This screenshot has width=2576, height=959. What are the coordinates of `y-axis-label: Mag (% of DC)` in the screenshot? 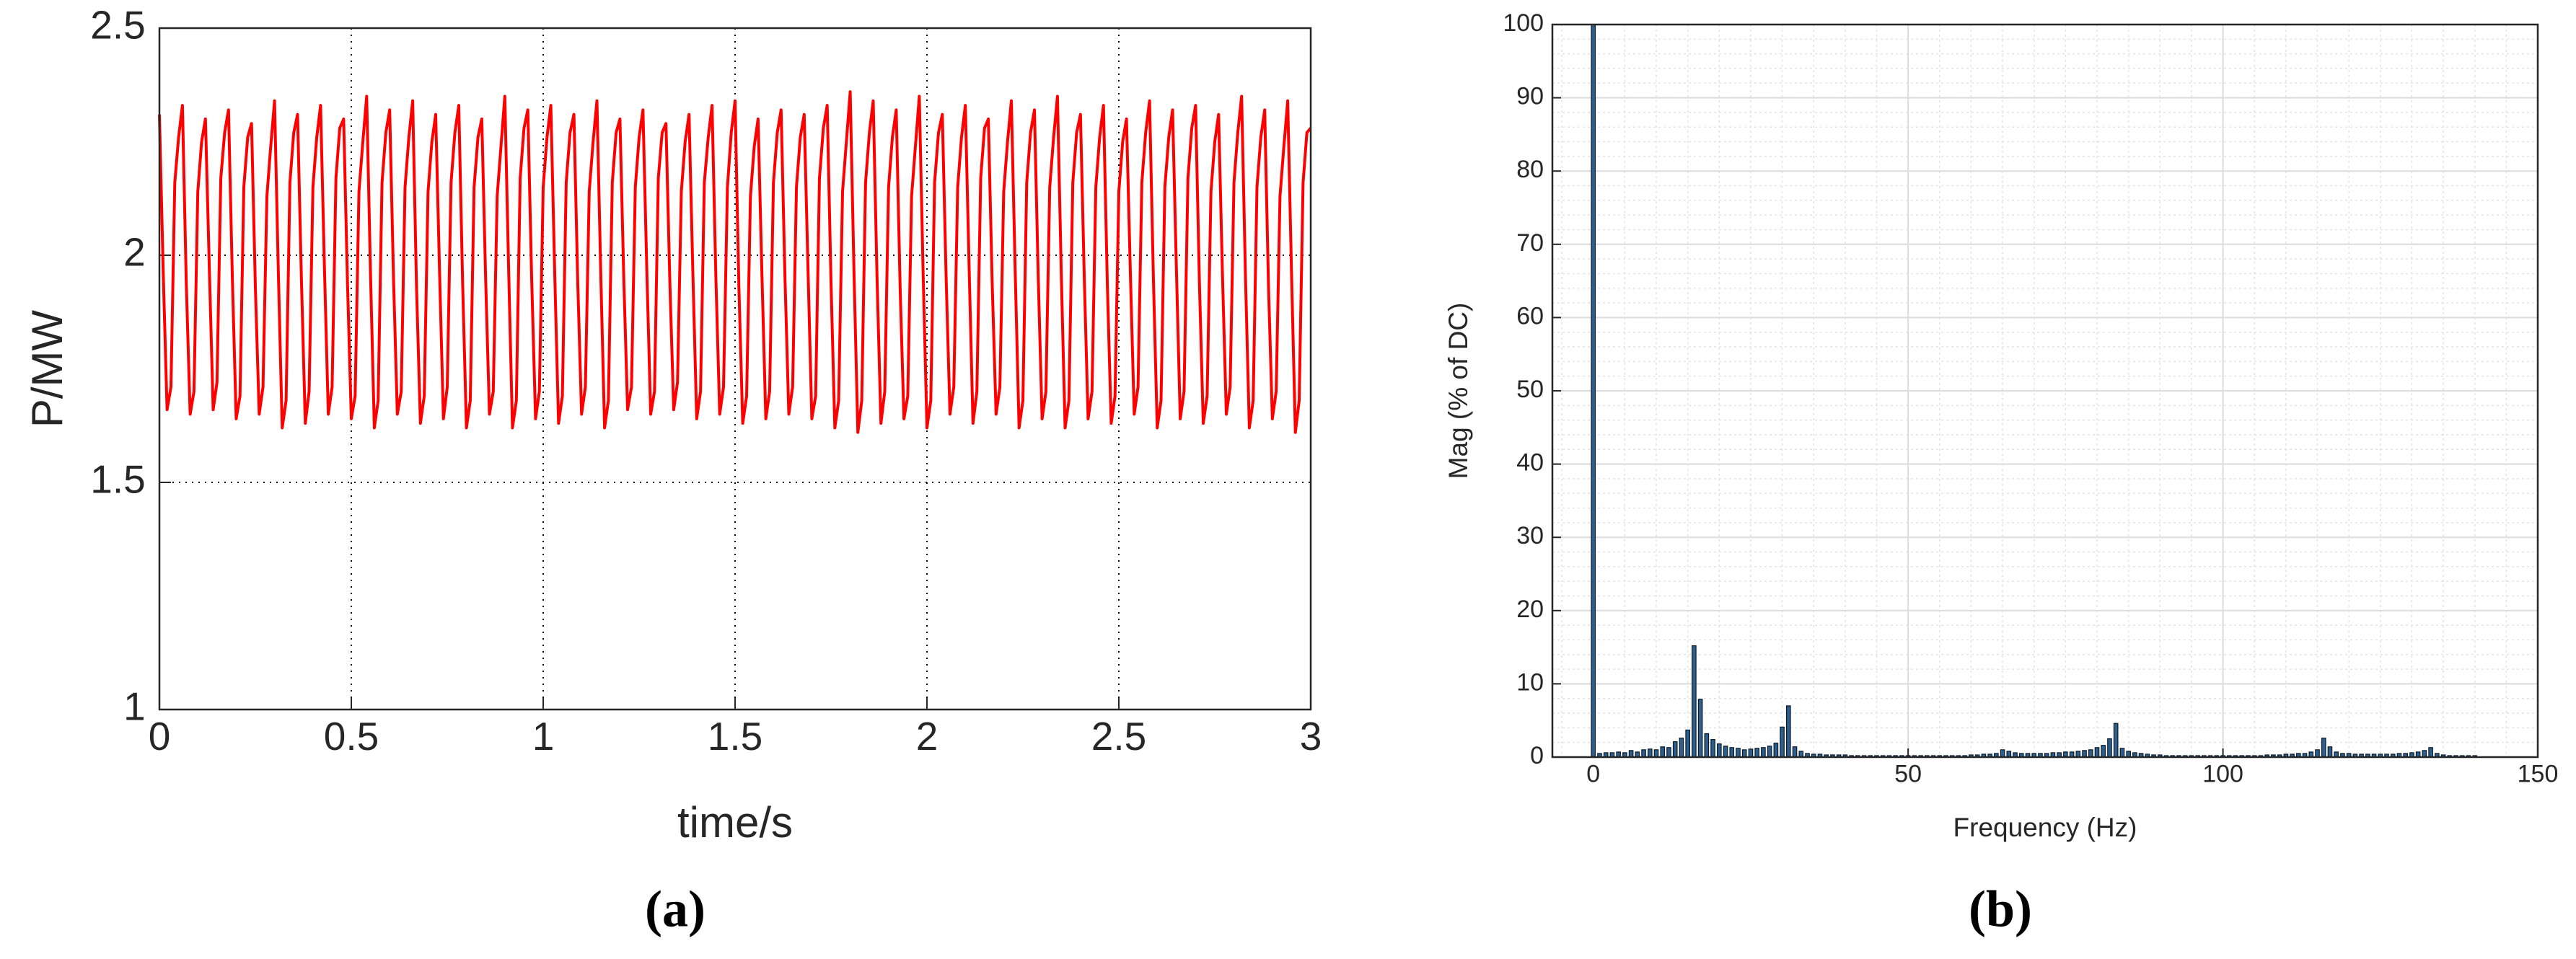 It's located at (1458, 392).